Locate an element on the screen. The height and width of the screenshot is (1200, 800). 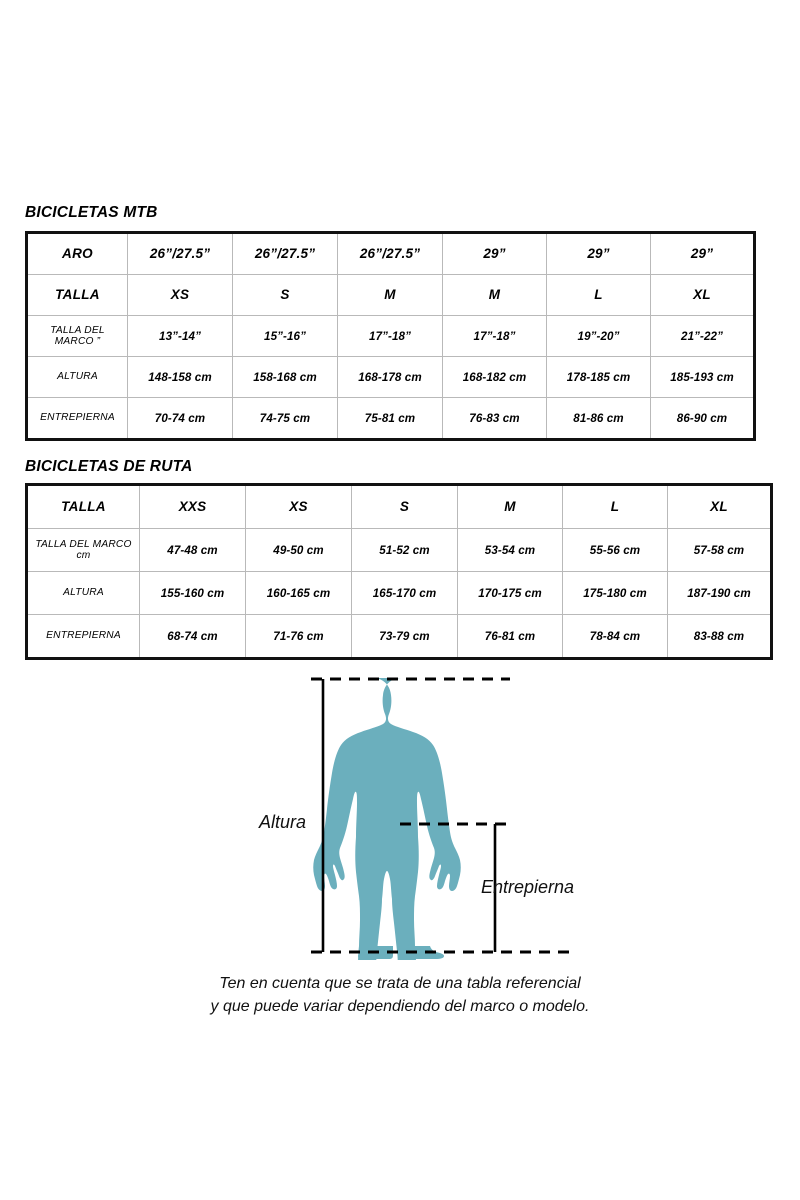
table-cell: 68-74 cm is located at coordinates (192, 636).